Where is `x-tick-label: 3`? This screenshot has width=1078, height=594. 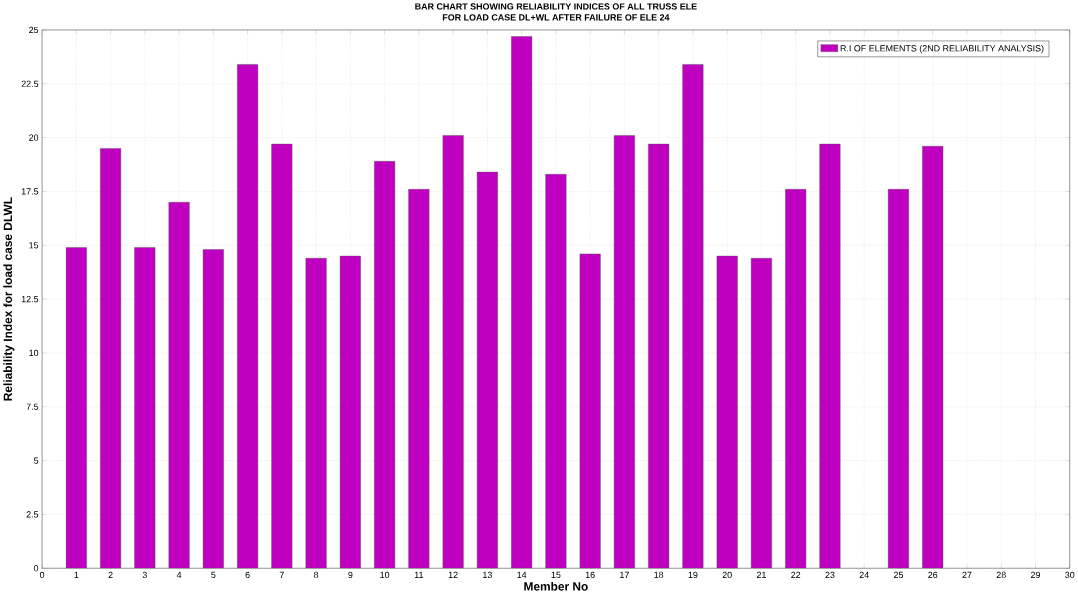 x-tick-label: 3 is located at coordinates (144, 575).